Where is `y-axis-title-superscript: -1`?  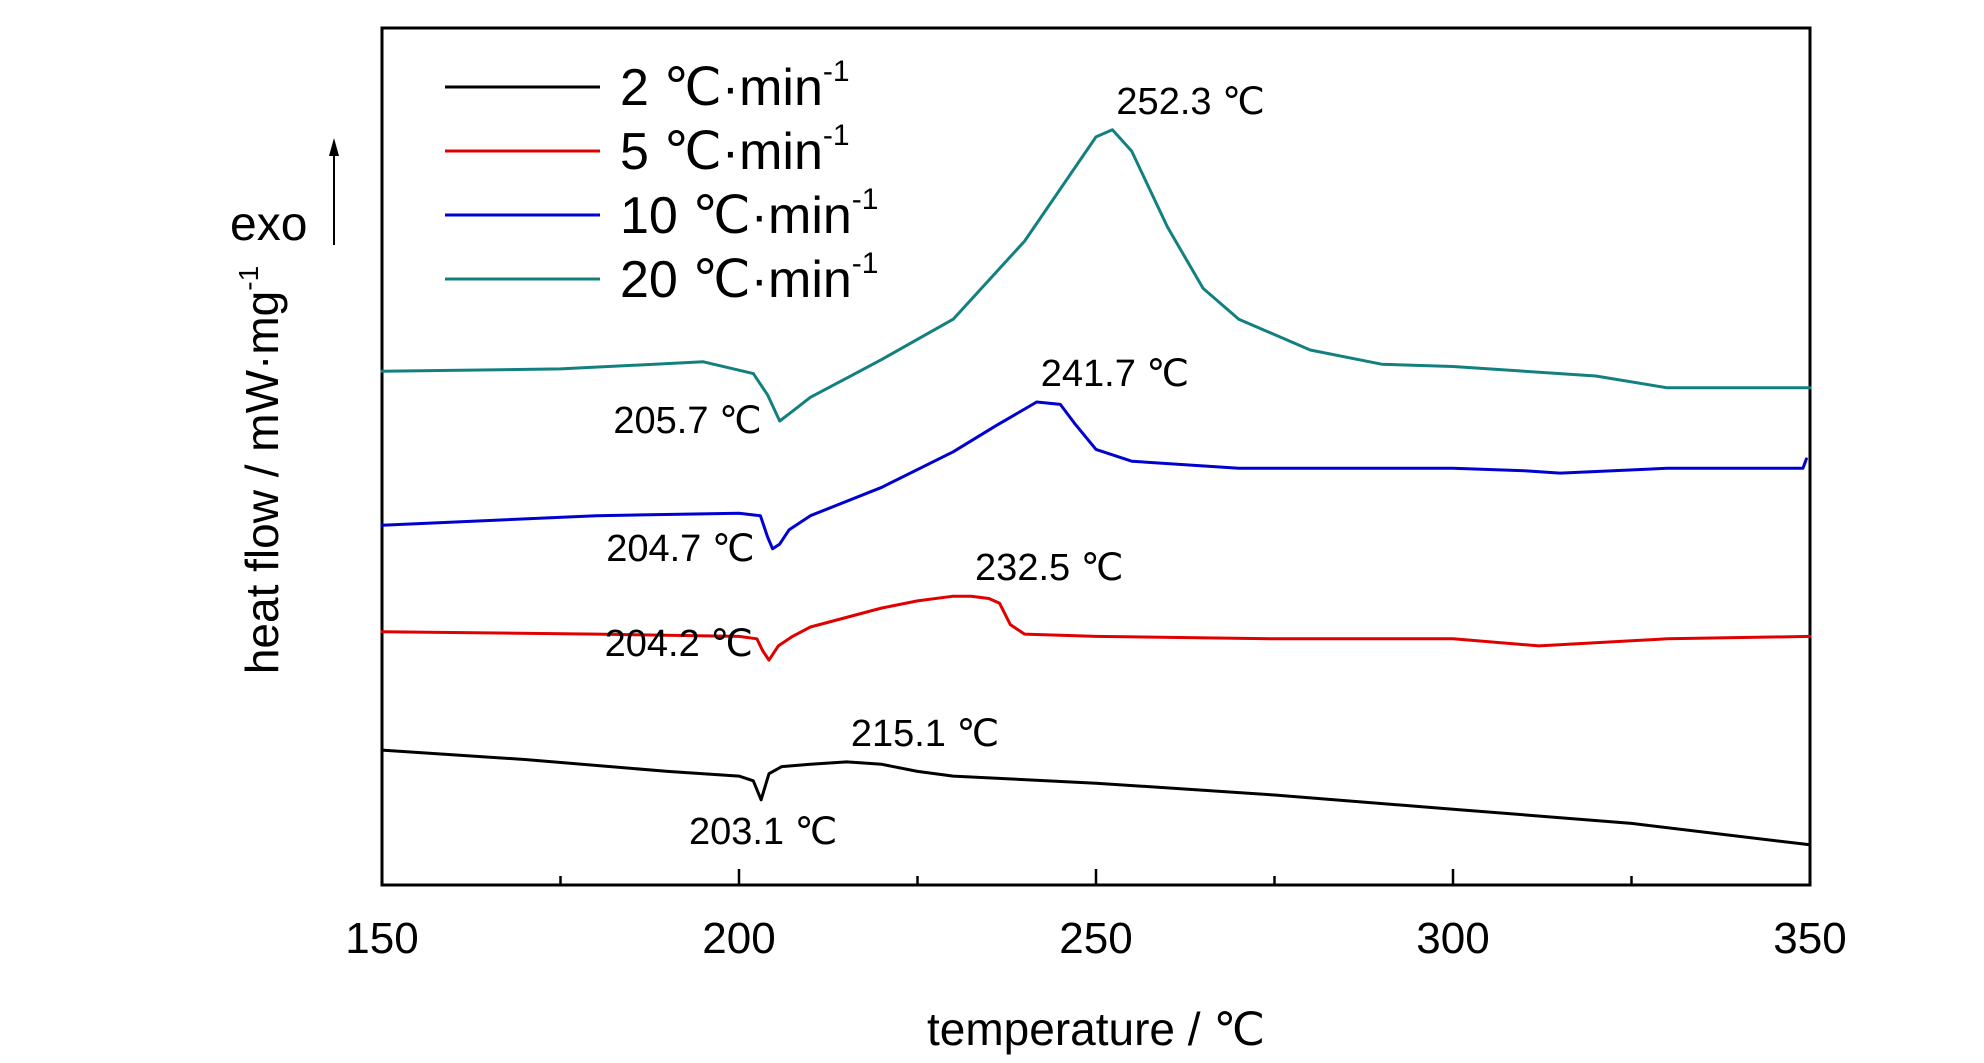
y-axis-title-superscript: -1 is located at coordinates (248, 278).